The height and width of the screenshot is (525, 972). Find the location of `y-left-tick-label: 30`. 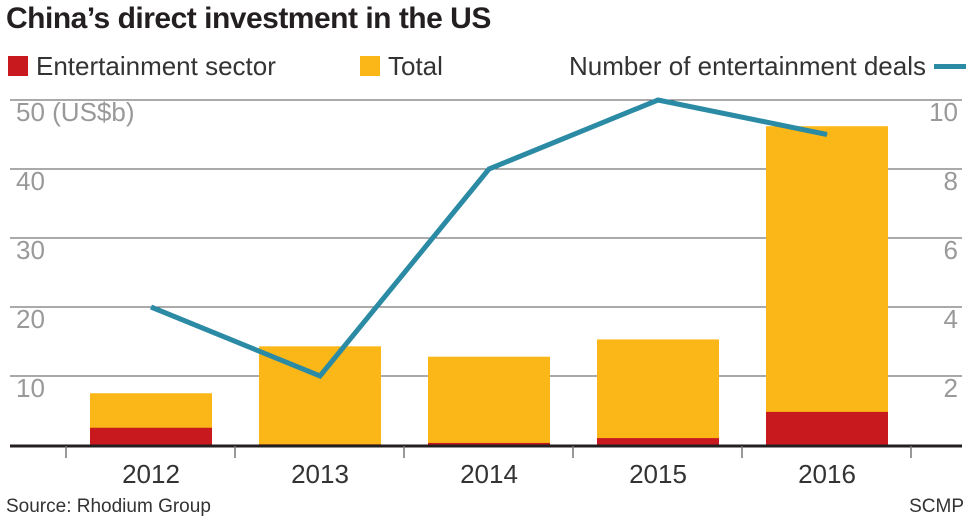

y-left-tick-label: 30 is located at coordinates (30, 250).